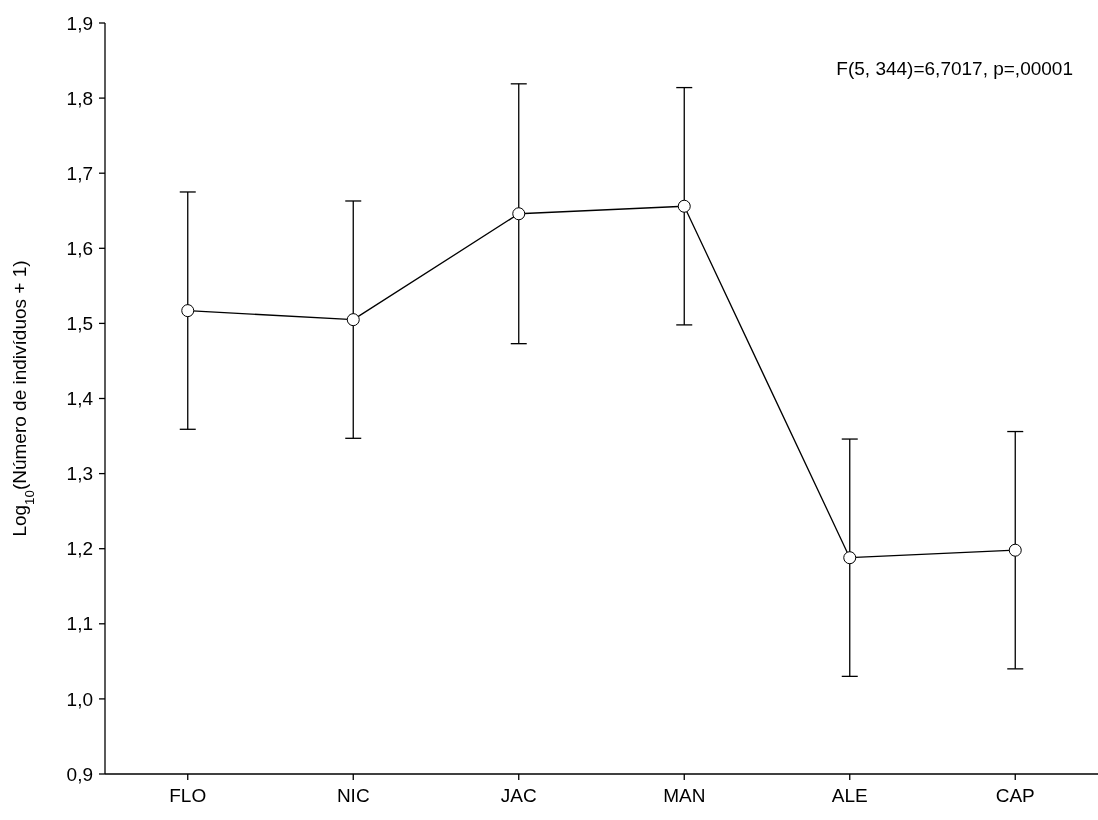 This screenshot has height=820, width=1098. I want to click on y-tick-label: 1,4, so click(80, 399).